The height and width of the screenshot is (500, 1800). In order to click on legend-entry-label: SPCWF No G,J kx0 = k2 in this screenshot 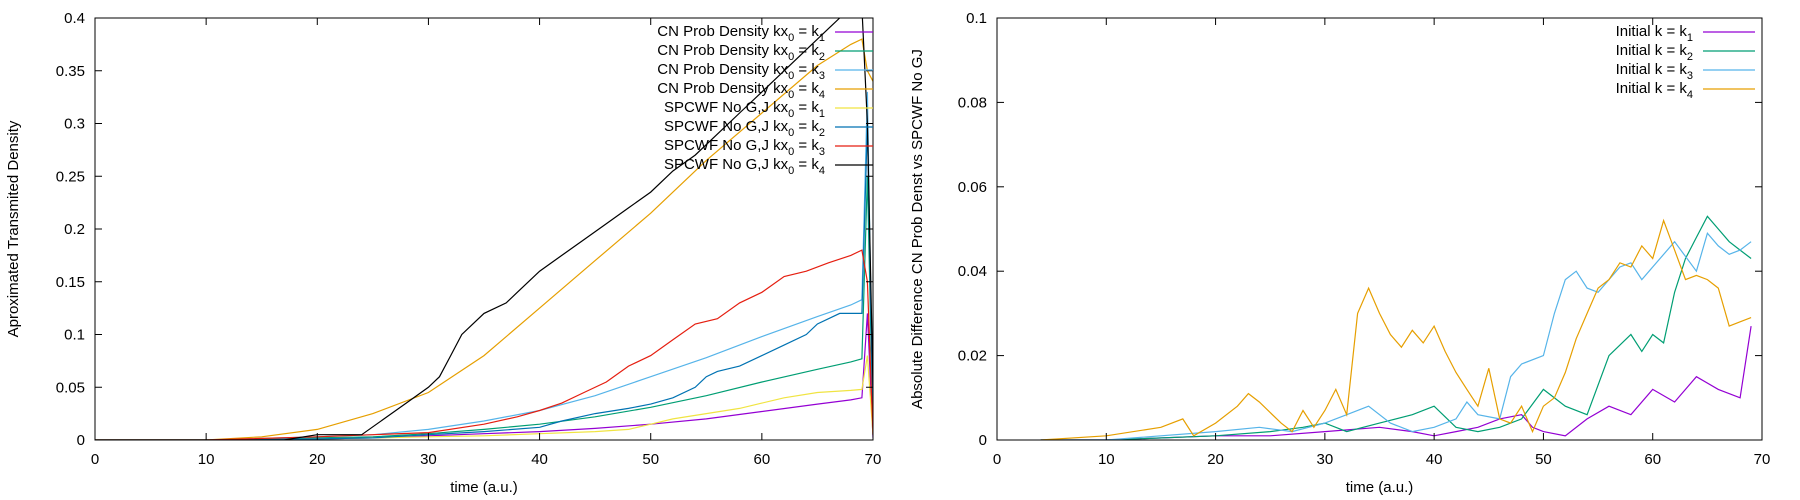, I will do `click(744, 128)`.